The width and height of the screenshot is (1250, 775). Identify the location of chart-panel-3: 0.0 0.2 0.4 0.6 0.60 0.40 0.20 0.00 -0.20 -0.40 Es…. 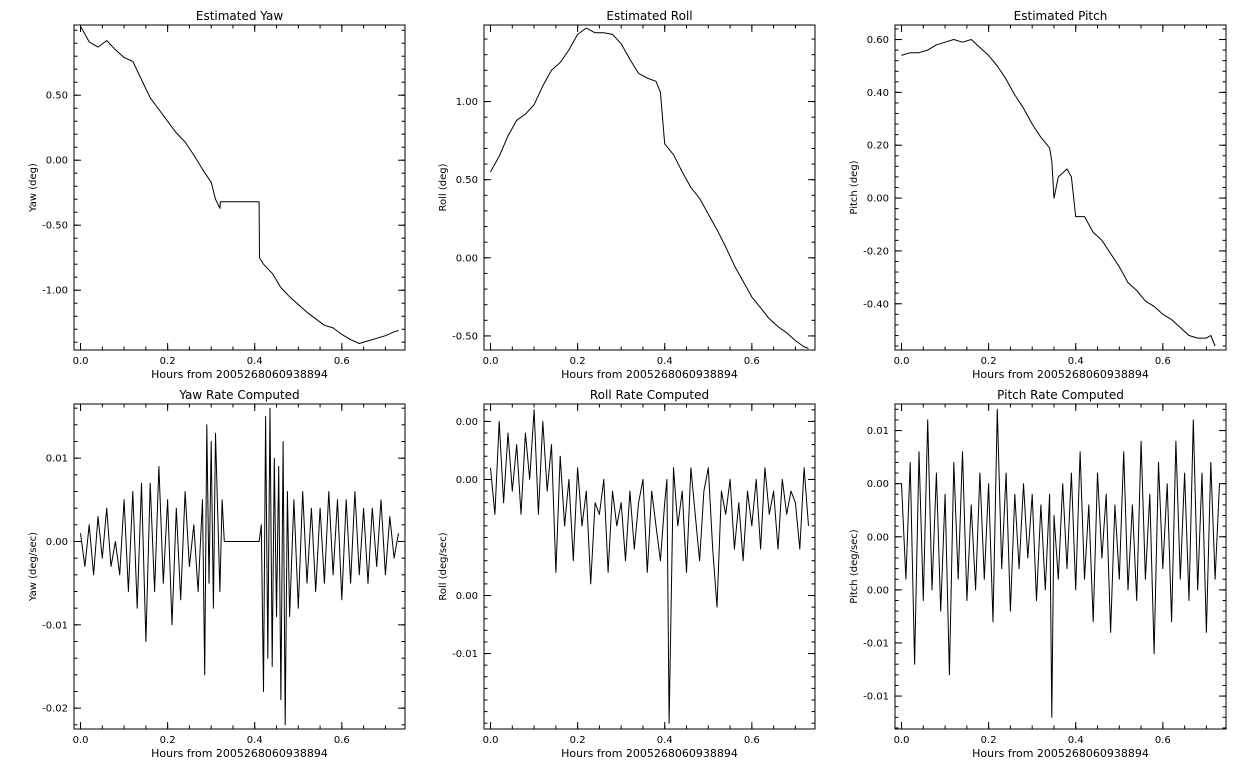
(1038, 195).